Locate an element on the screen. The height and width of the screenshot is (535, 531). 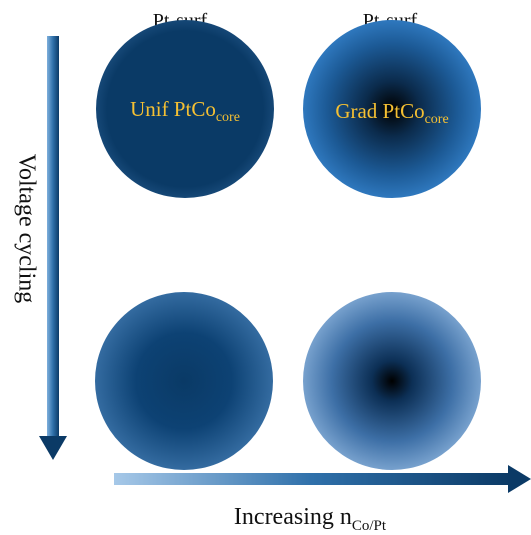
core-label-gradient-sub: core is located at coordinates (436, 120).